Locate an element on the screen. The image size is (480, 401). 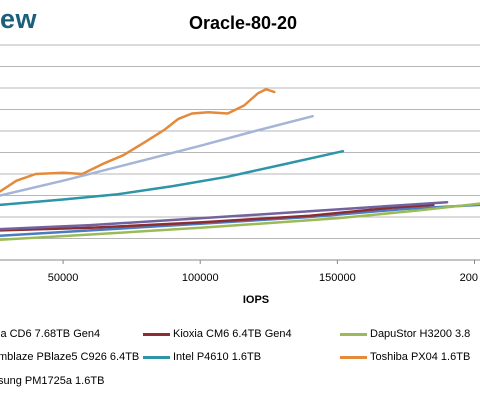
legend-label: Intel P4610 1.6TB is located at coordinates (217, 357).